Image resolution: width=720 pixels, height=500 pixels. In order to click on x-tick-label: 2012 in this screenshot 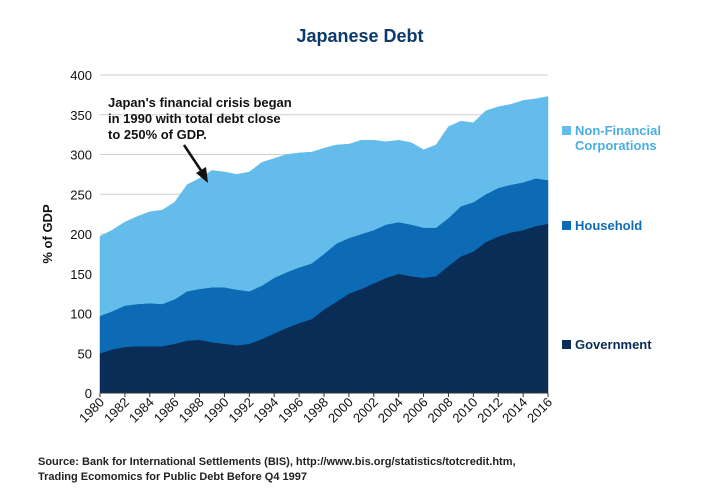, I will do `click(489, 410)`.